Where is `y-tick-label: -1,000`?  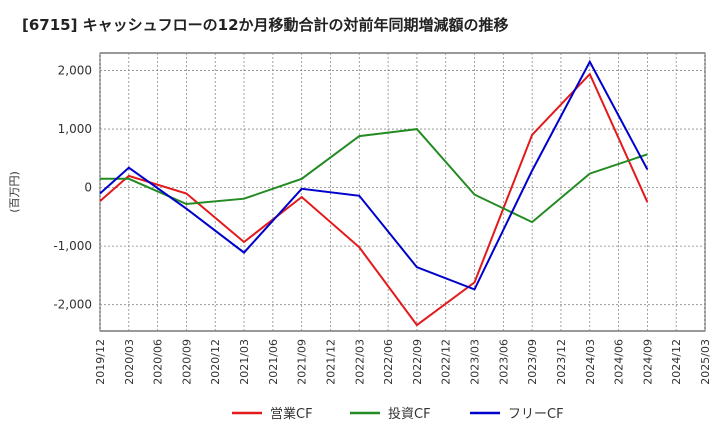
y-tick-label: -1,000 is located at coordinates (72, 246).